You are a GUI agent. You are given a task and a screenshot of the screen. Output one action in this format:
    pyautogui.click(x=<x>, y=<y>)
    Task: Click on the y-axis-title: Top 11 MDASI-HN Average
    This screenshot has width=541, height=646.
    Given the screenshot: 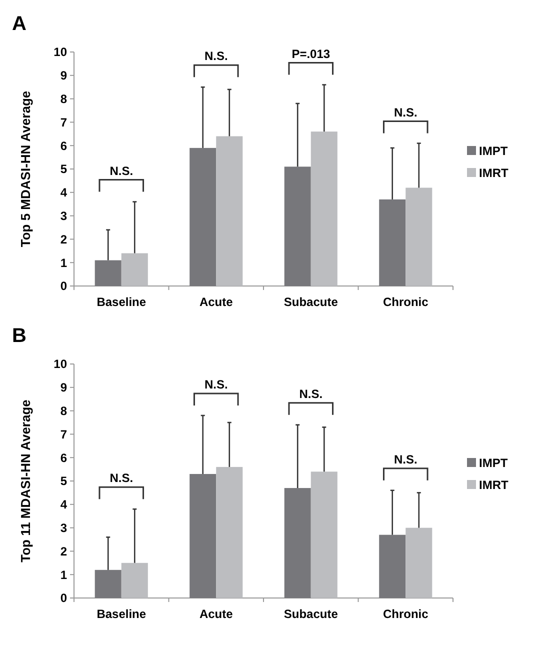 What is the action you would take?
    pyautogui.click(x=25, y=481)
    